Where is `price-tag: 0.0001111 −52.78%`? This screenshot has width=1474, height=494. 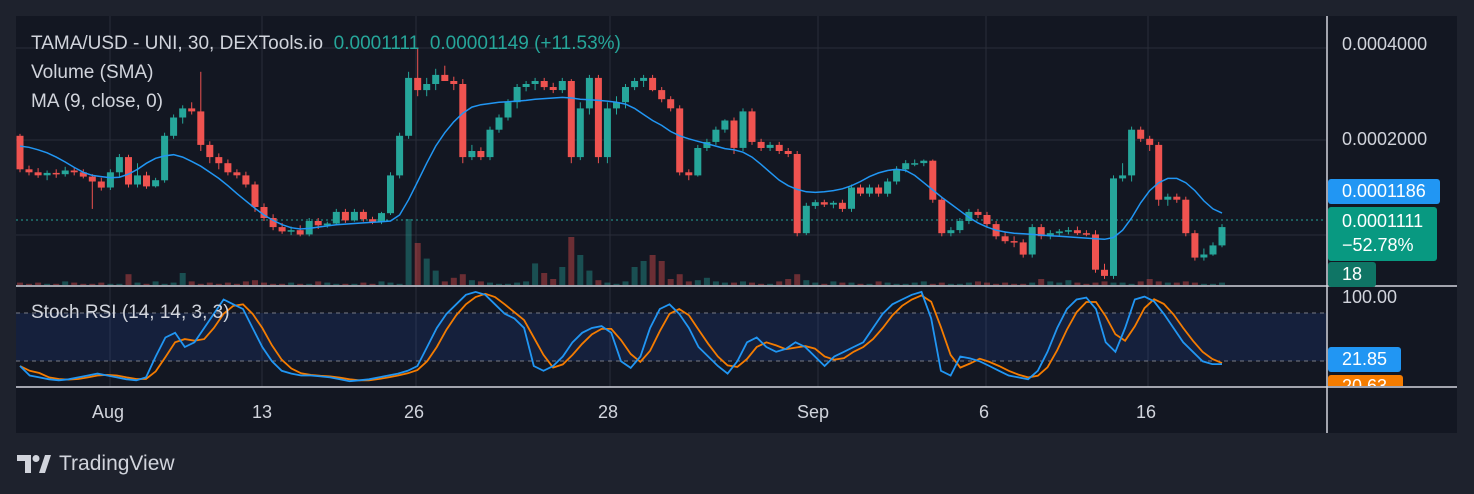
price-tag: 0.0001111 −52.78% is located at coordinates (1383, 234).